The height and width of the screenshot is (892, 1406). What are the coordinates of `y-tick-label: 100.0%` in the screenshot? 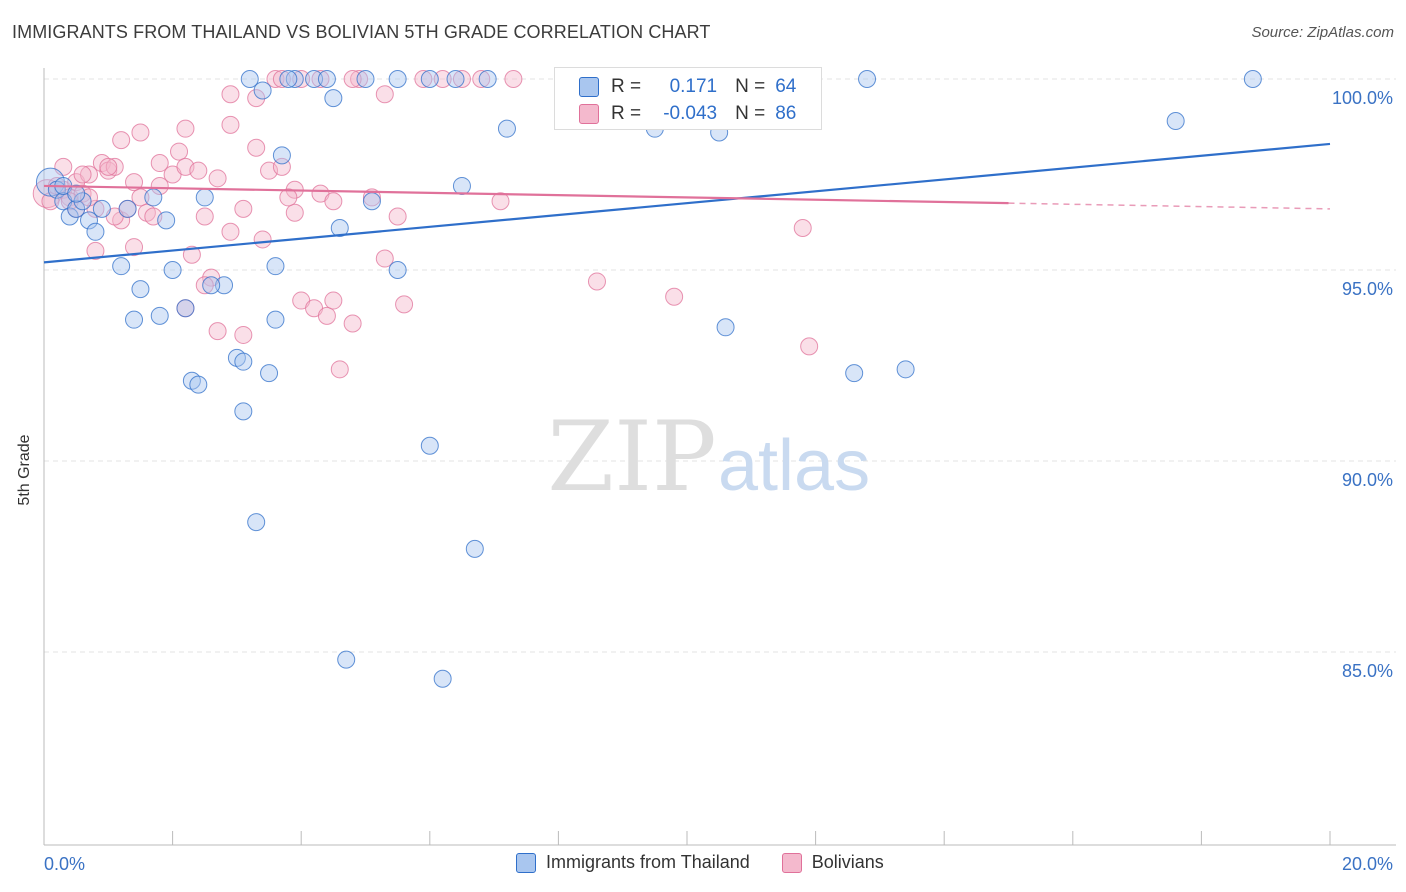 It's located at (1362, 98).